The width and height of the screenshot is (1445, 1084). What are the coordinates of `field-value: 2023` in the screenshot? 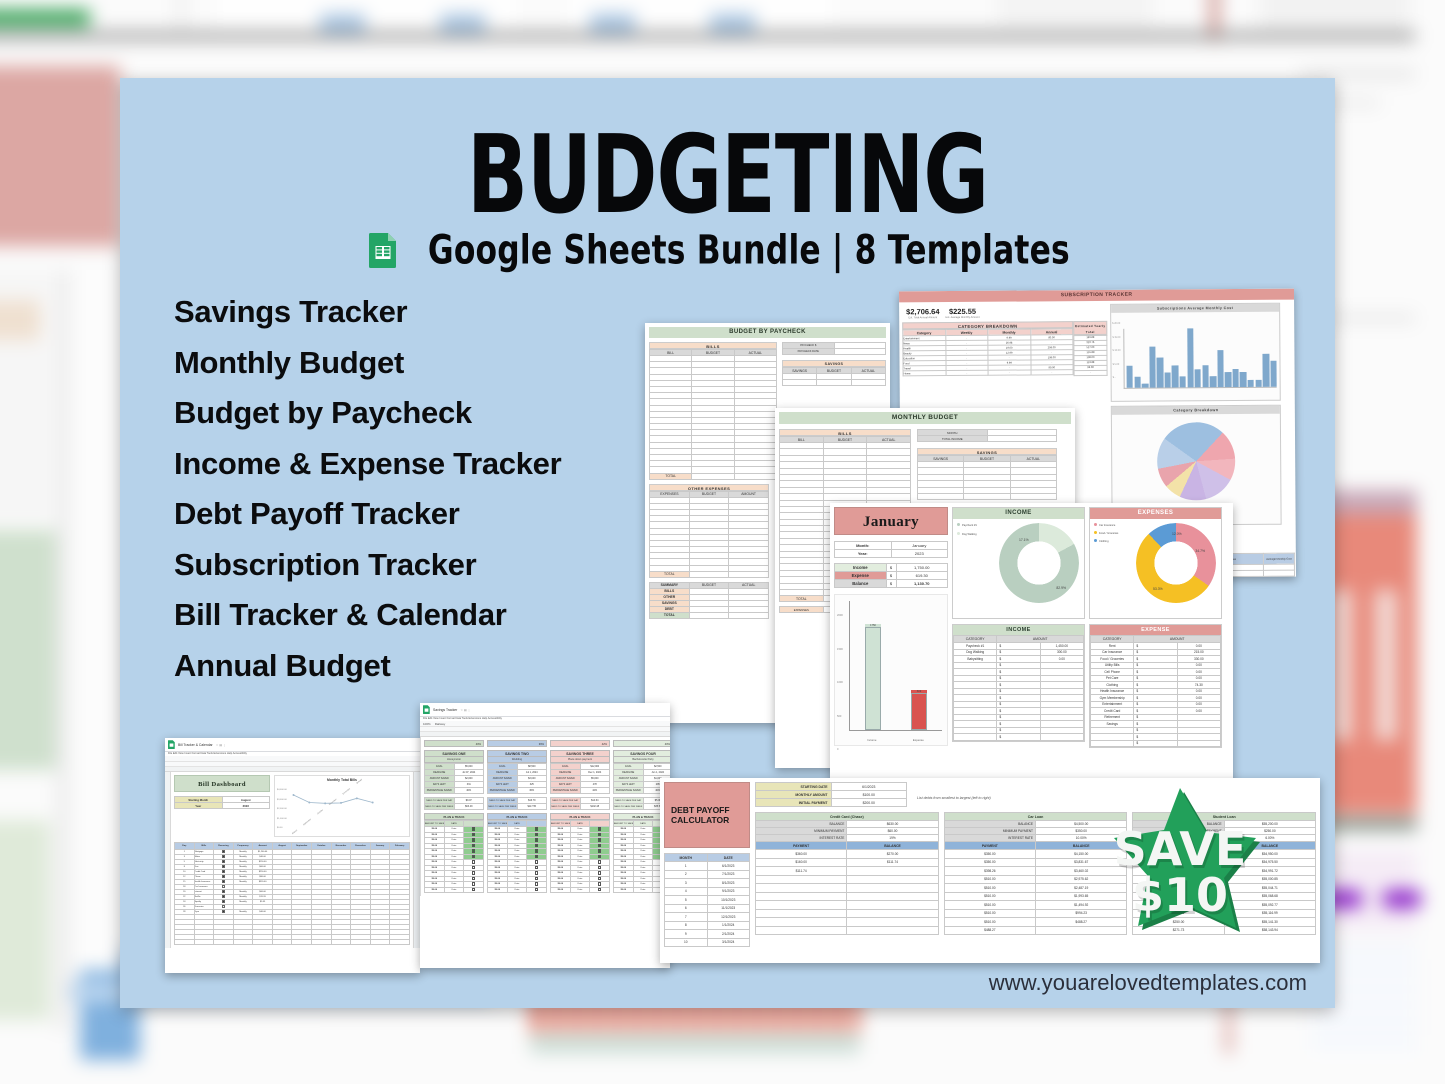 It's located at (245, 805).